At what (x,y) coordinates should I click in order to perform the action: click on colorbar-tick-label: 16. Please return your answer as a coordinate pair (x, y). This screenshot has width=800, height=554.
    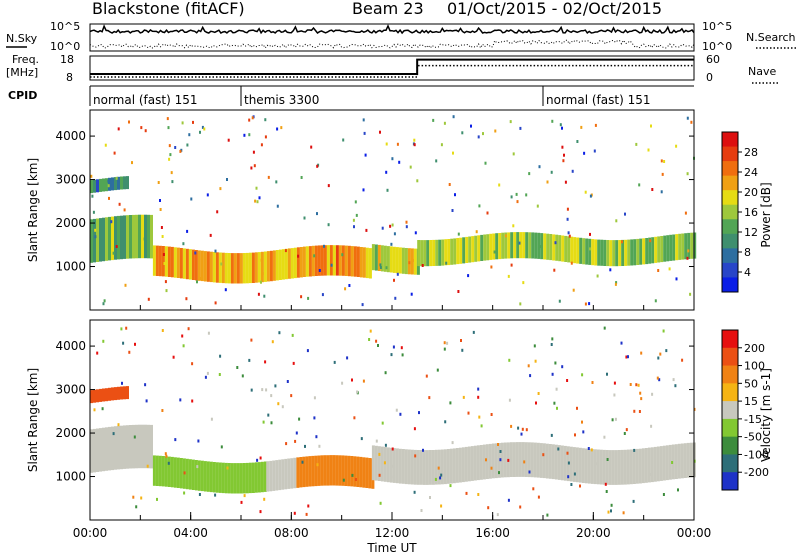
    Looking at the image, I should click on (751, 212).